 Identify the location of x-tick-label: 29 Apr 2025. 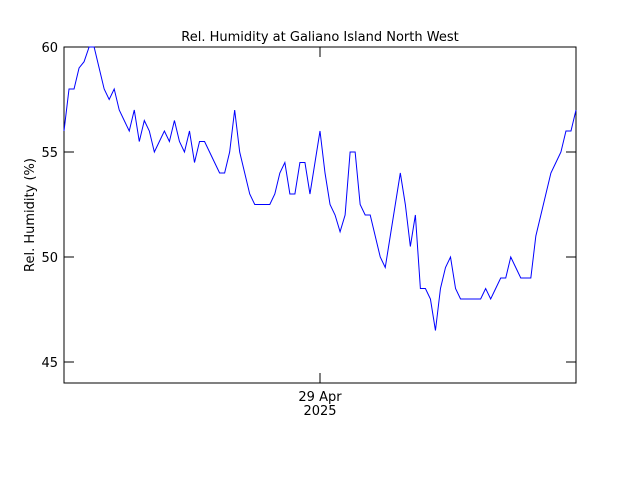
(320, 404).